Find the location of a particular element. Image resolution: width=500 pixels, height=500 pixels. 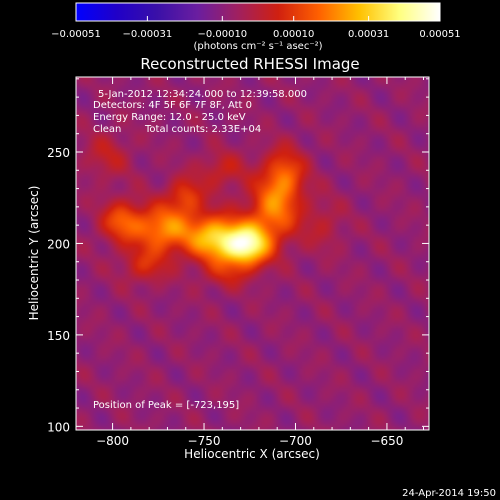

chart-title: Reconstructed RHESSI Image is located at coordinates (249, 64).